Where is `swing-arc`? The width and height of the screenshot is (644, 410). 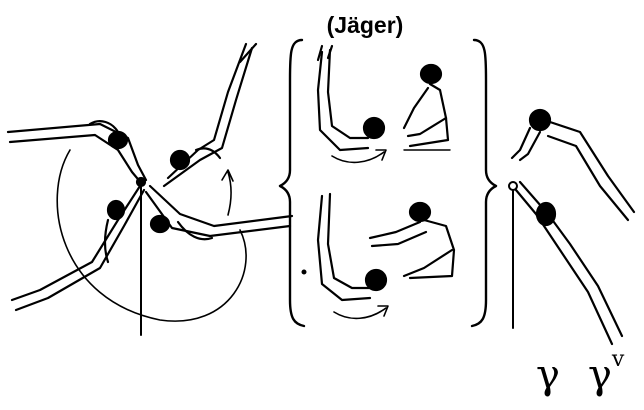
swing-arc is located at coordinates (151, 235).